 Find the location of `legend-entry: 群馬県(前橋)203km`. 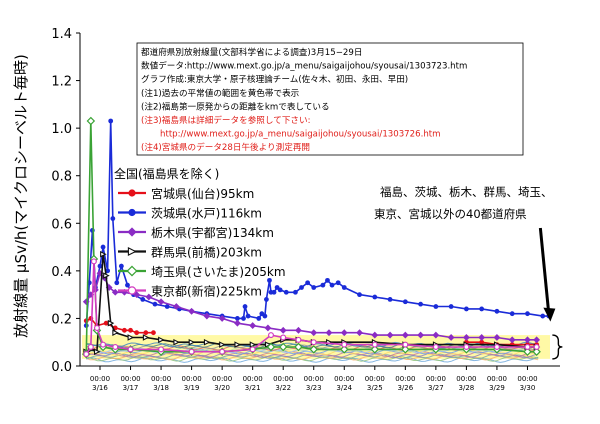

legend-entry: 群馬県(前橋)203km is located at coordinates (190, 252).